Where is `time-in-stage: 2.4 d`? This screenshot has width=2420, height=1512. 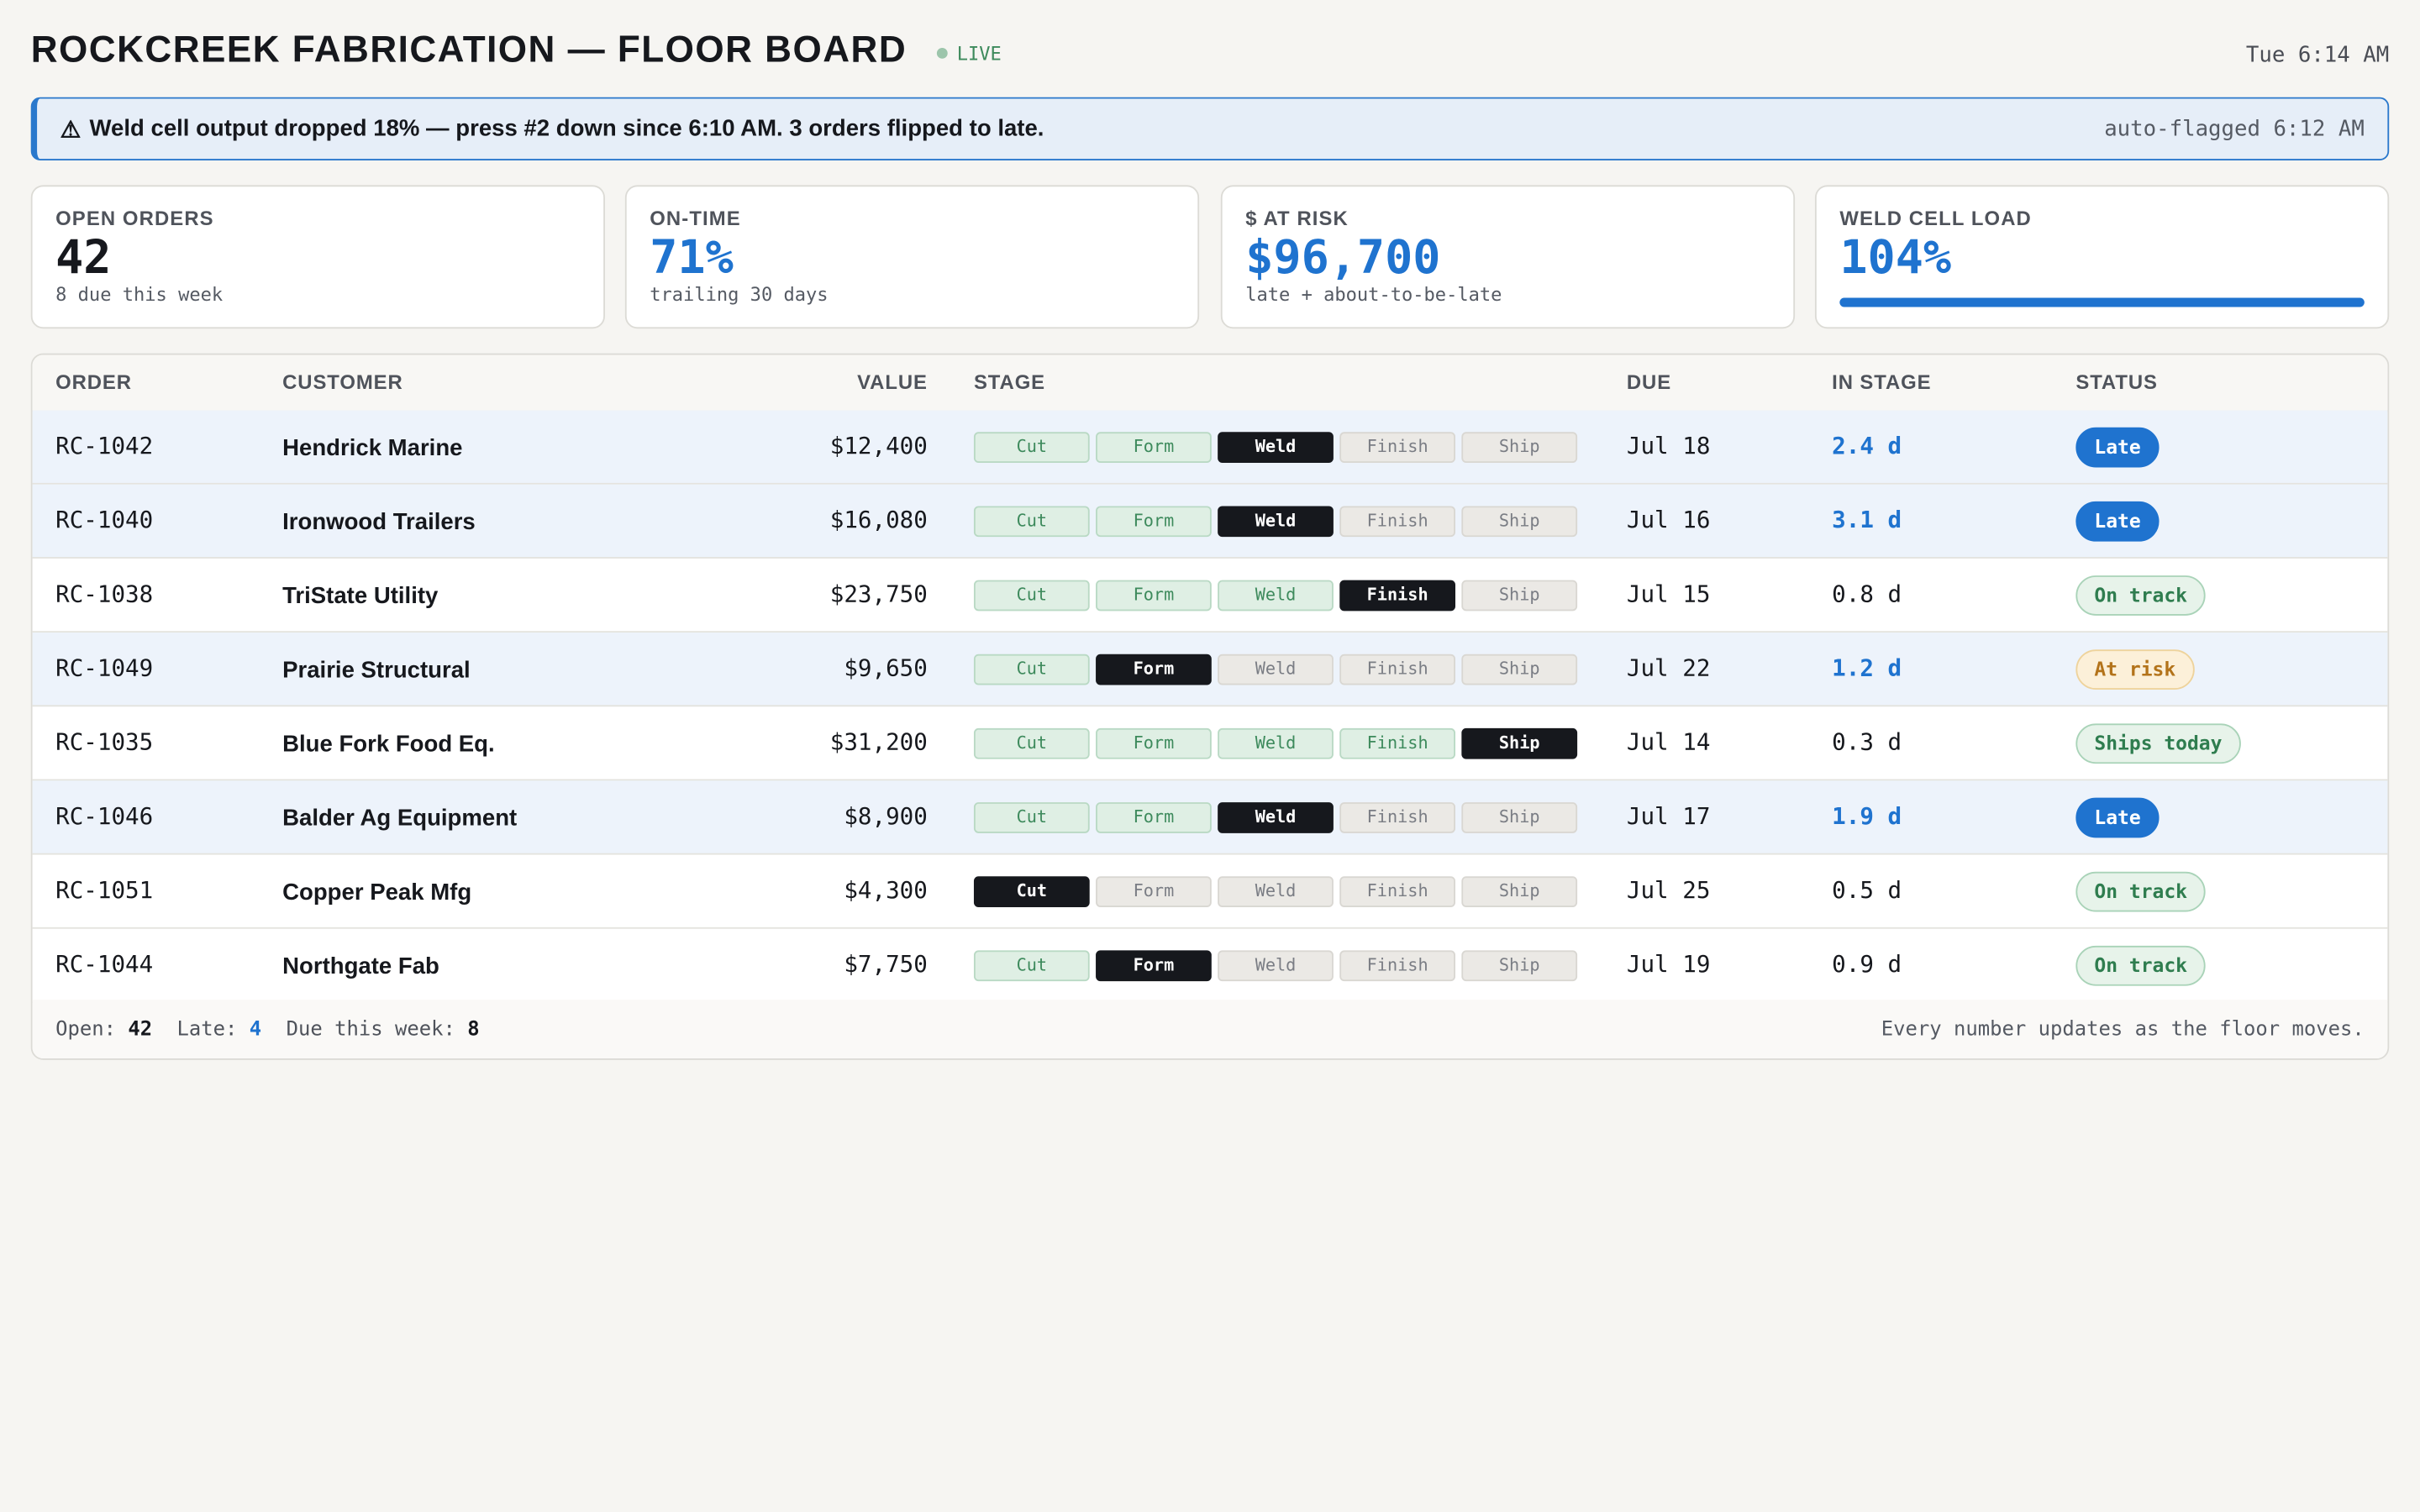 time-in-stage: 2.4 d is located at coordinates (1867, 446).